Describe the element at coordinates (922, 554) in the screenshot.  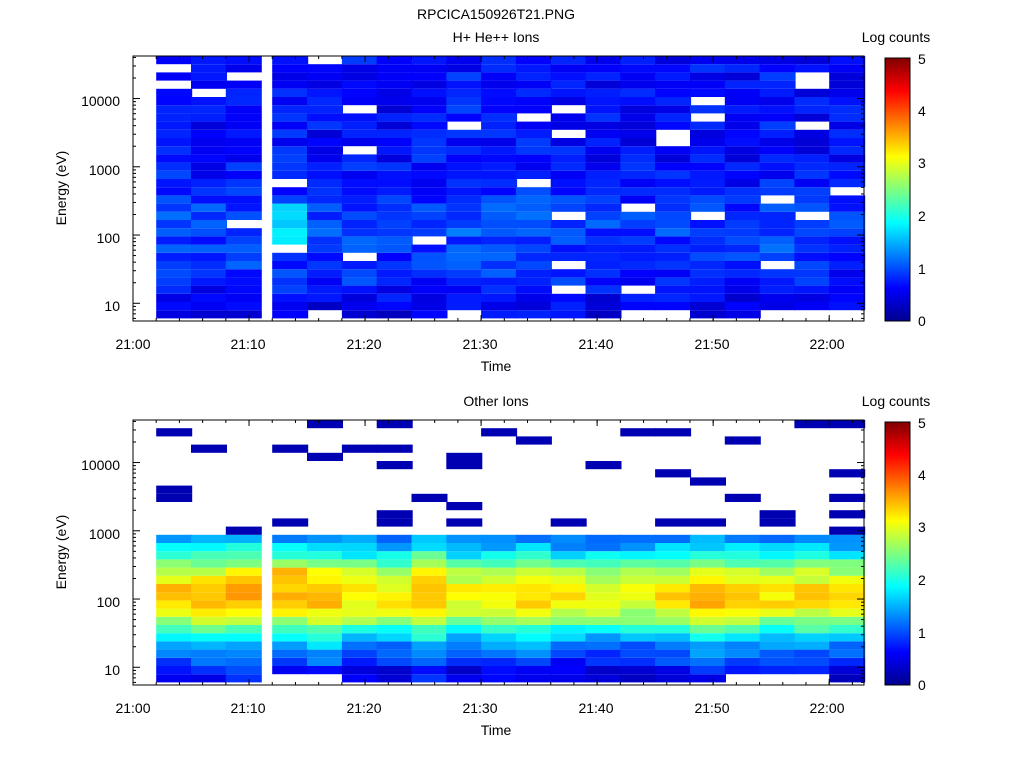
I see `panel-other-ions-colorbar-tick-labels: 0 1 2 3 4 5` at that location.